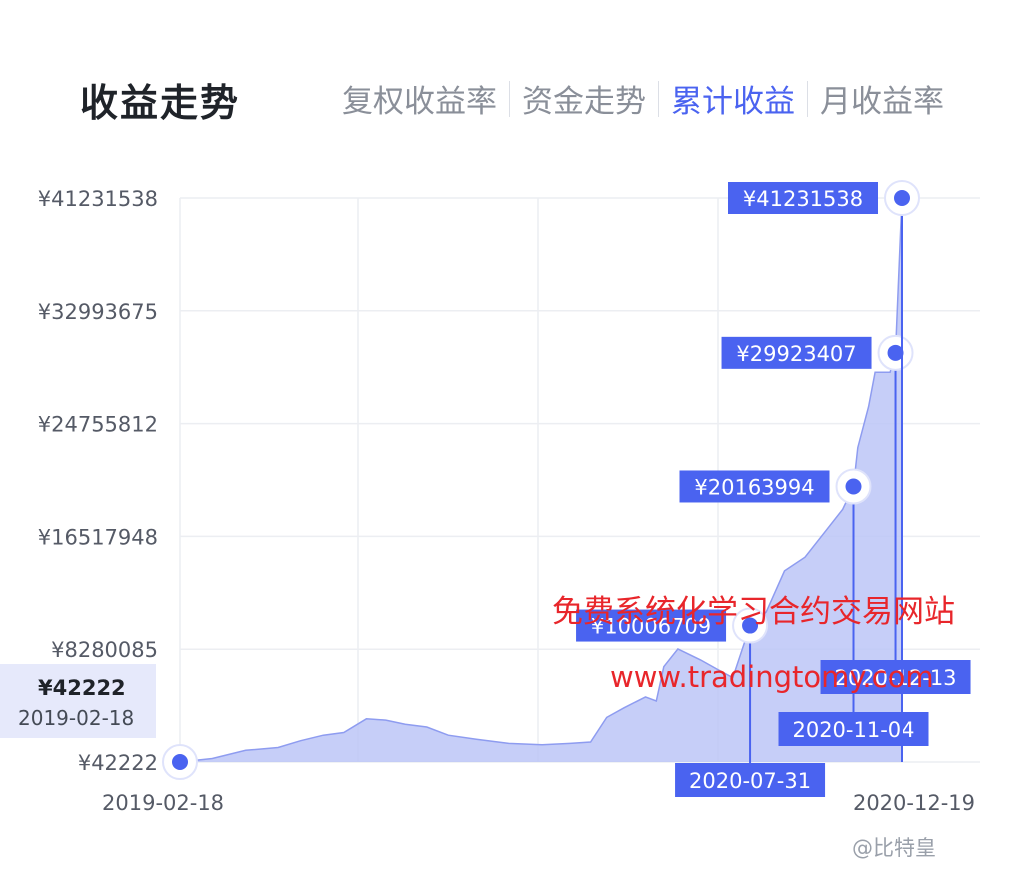  What do you see at coordinates (772, 677) in the screenshot?
I see `watermark-url: www.tradingtomy.com` at bounding box center [772, 677].